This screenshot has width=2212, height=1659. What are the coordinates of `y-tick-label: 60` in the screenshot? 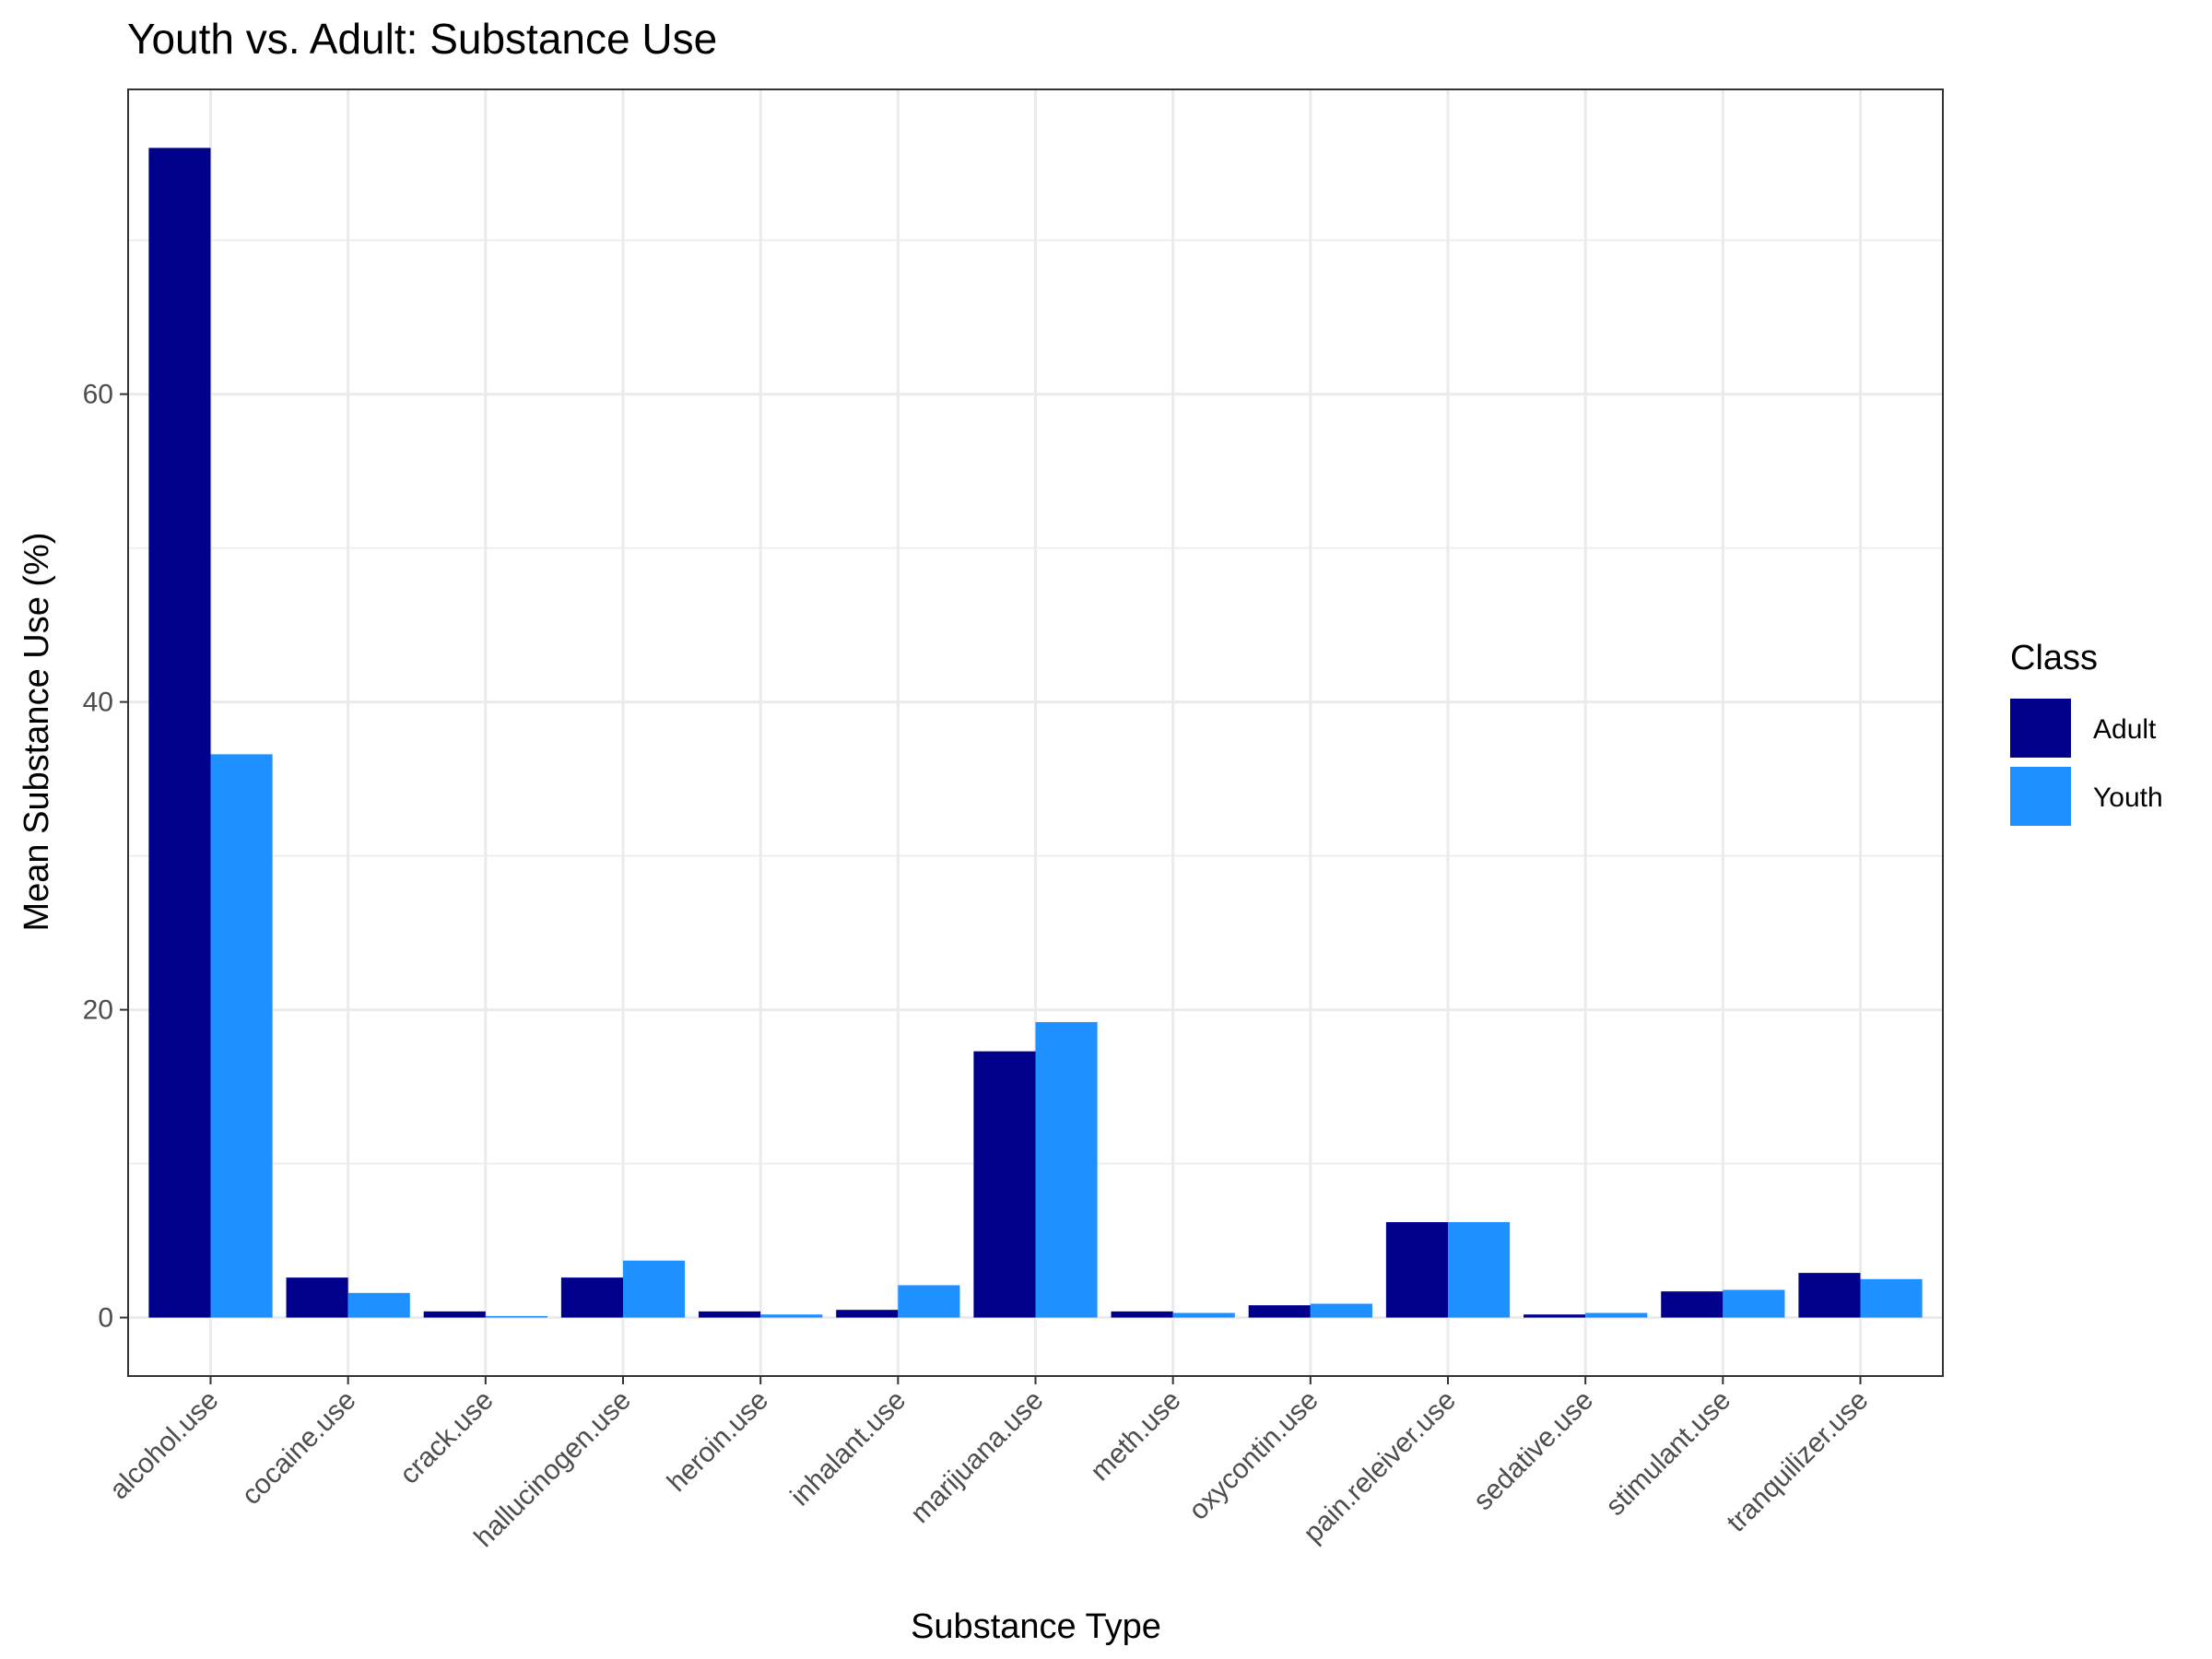 It's located at (98, 395).